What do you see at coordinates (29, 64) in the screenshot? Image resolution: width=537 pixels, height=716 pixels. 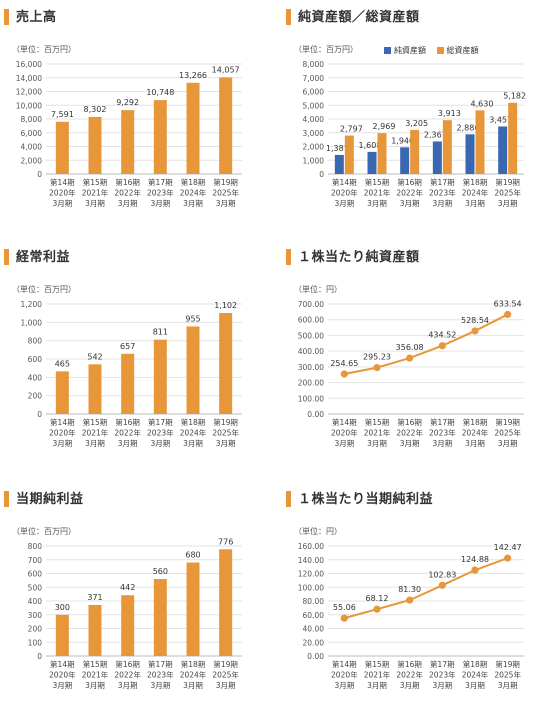 I see `y-tick-label: 16,000` at bounding box center [29, 64].